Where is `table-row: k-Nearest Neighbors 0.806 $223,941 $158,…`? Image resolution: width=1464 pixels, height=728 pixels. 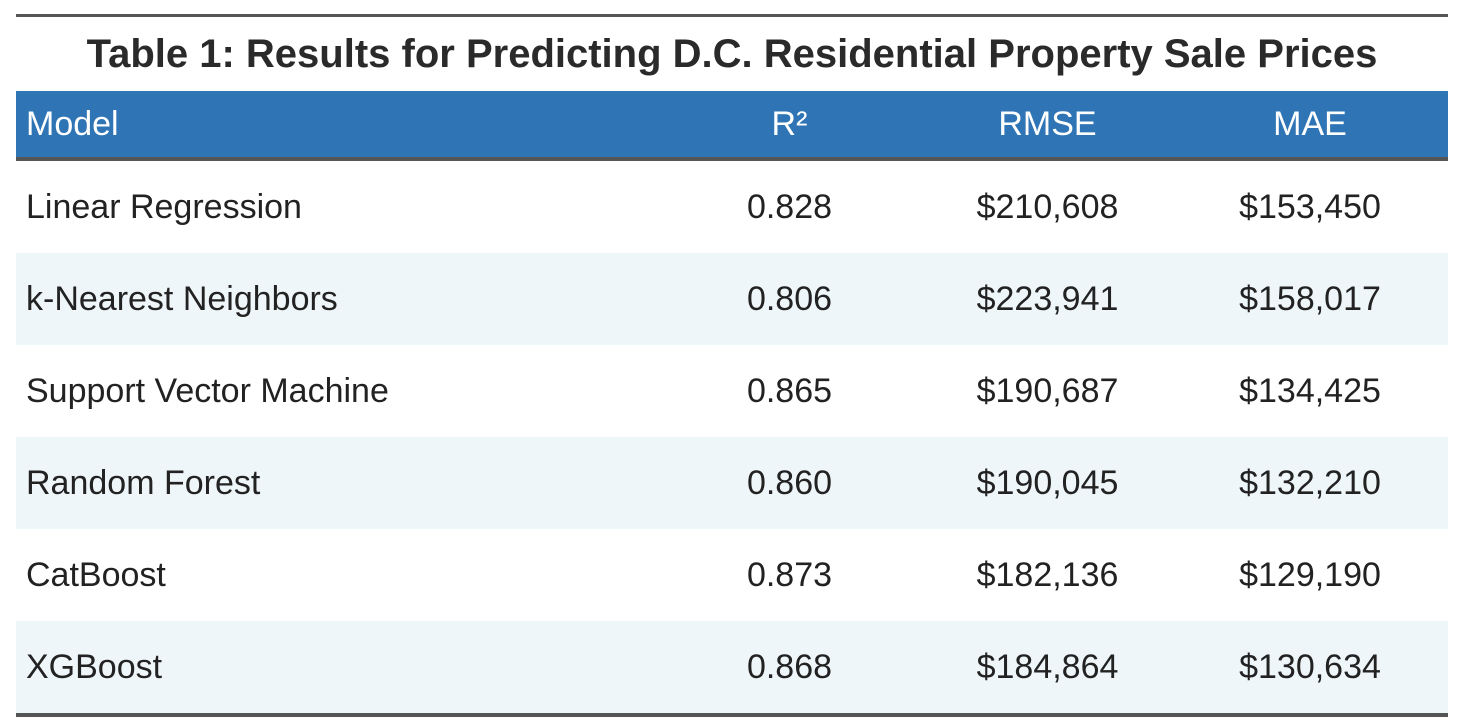 table-row: k-Nearest Neighbors 0.806 $223,941 $158,… is located at coordinates (732, 299).